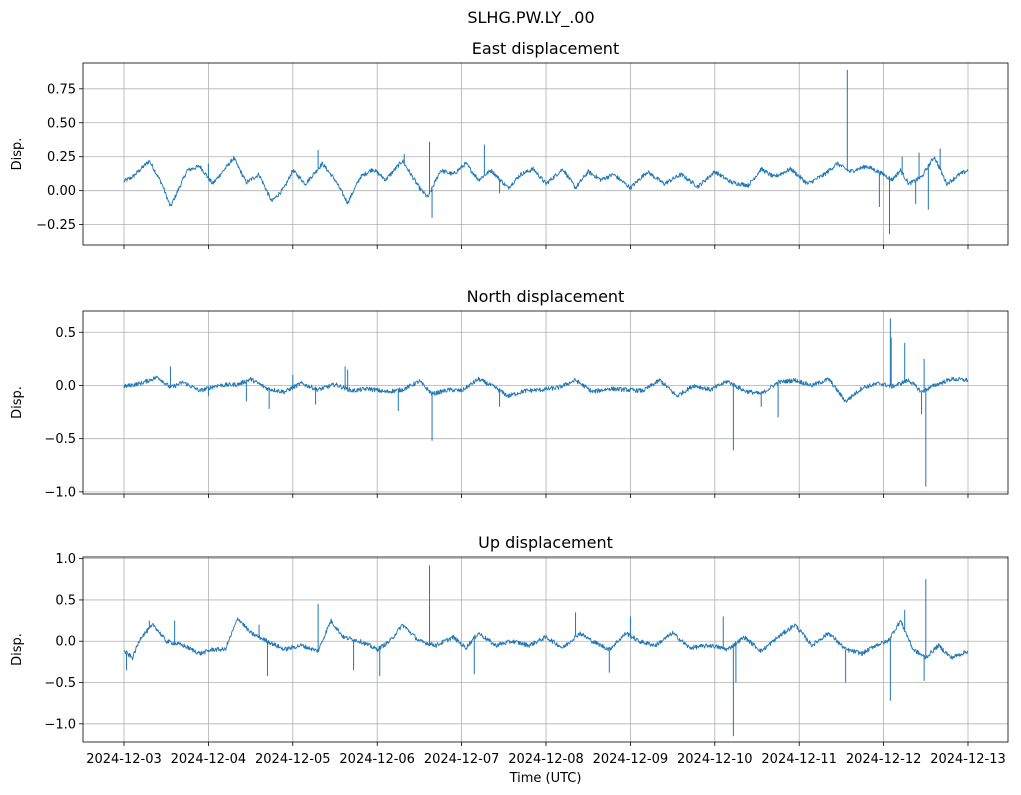 The width and height of the screenshot is (1021, 795). Describe the element at coordinates (61, 123) in the screenshot. I see `y-tick-label: 0.50` at that location.